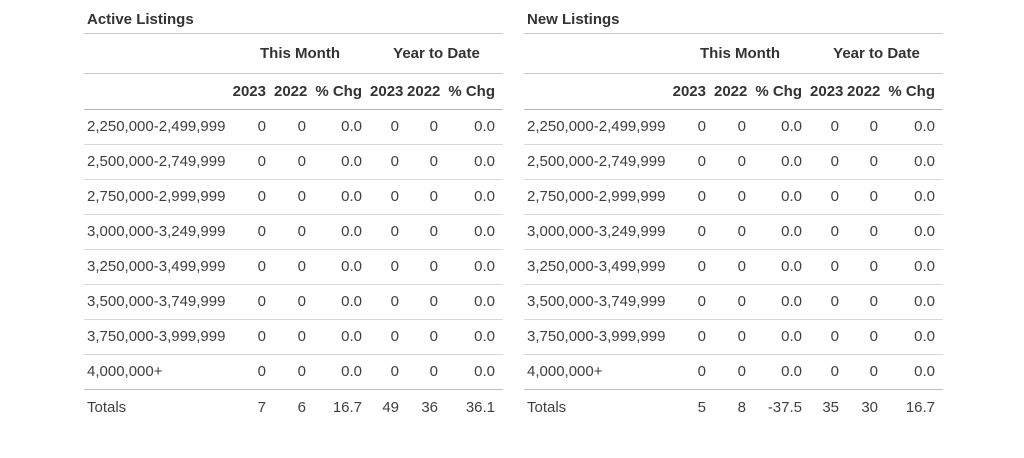  What do you see at coordinates (293, 407) in the screenshot?
I see `table-foot: Totals 7 6 16.7 49 36 36.1` at bounding box center [293, 407].